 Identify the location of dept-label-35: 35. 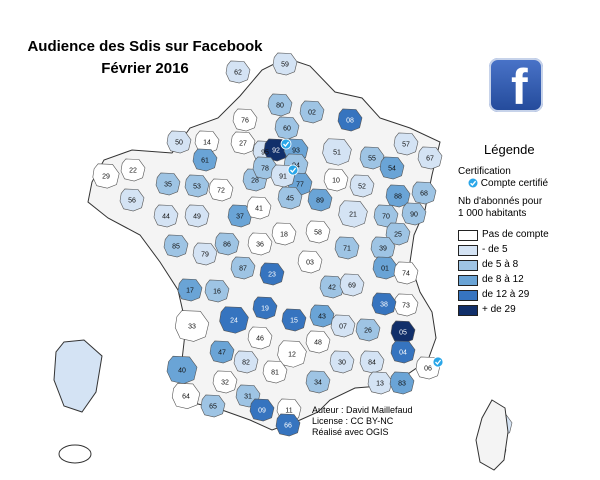
(168, 185).